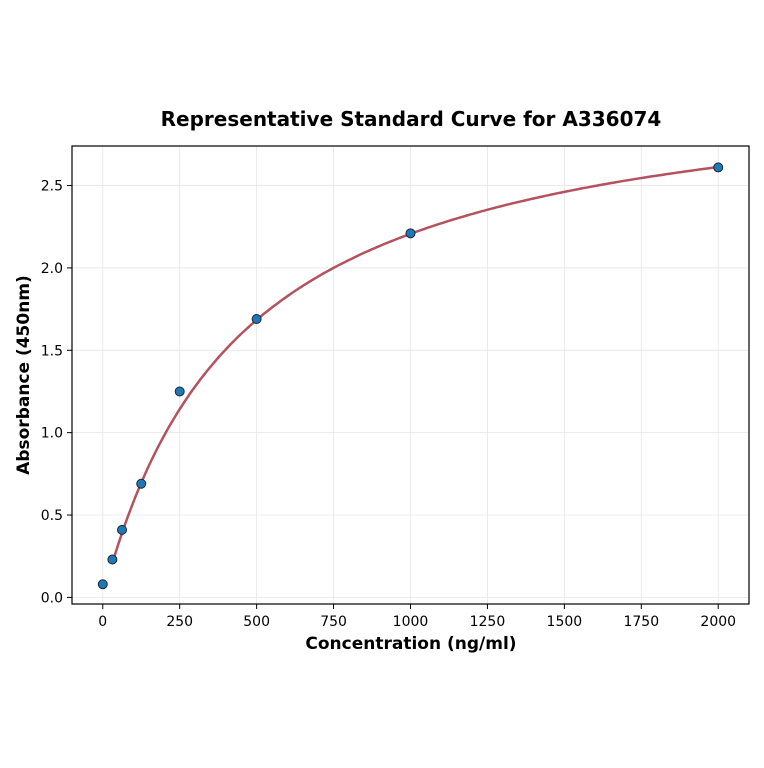  What do you see at coordinates (411, 622) in the screenshot?
I see `x-tick-label: 1000` at bounding box center [411, 622].